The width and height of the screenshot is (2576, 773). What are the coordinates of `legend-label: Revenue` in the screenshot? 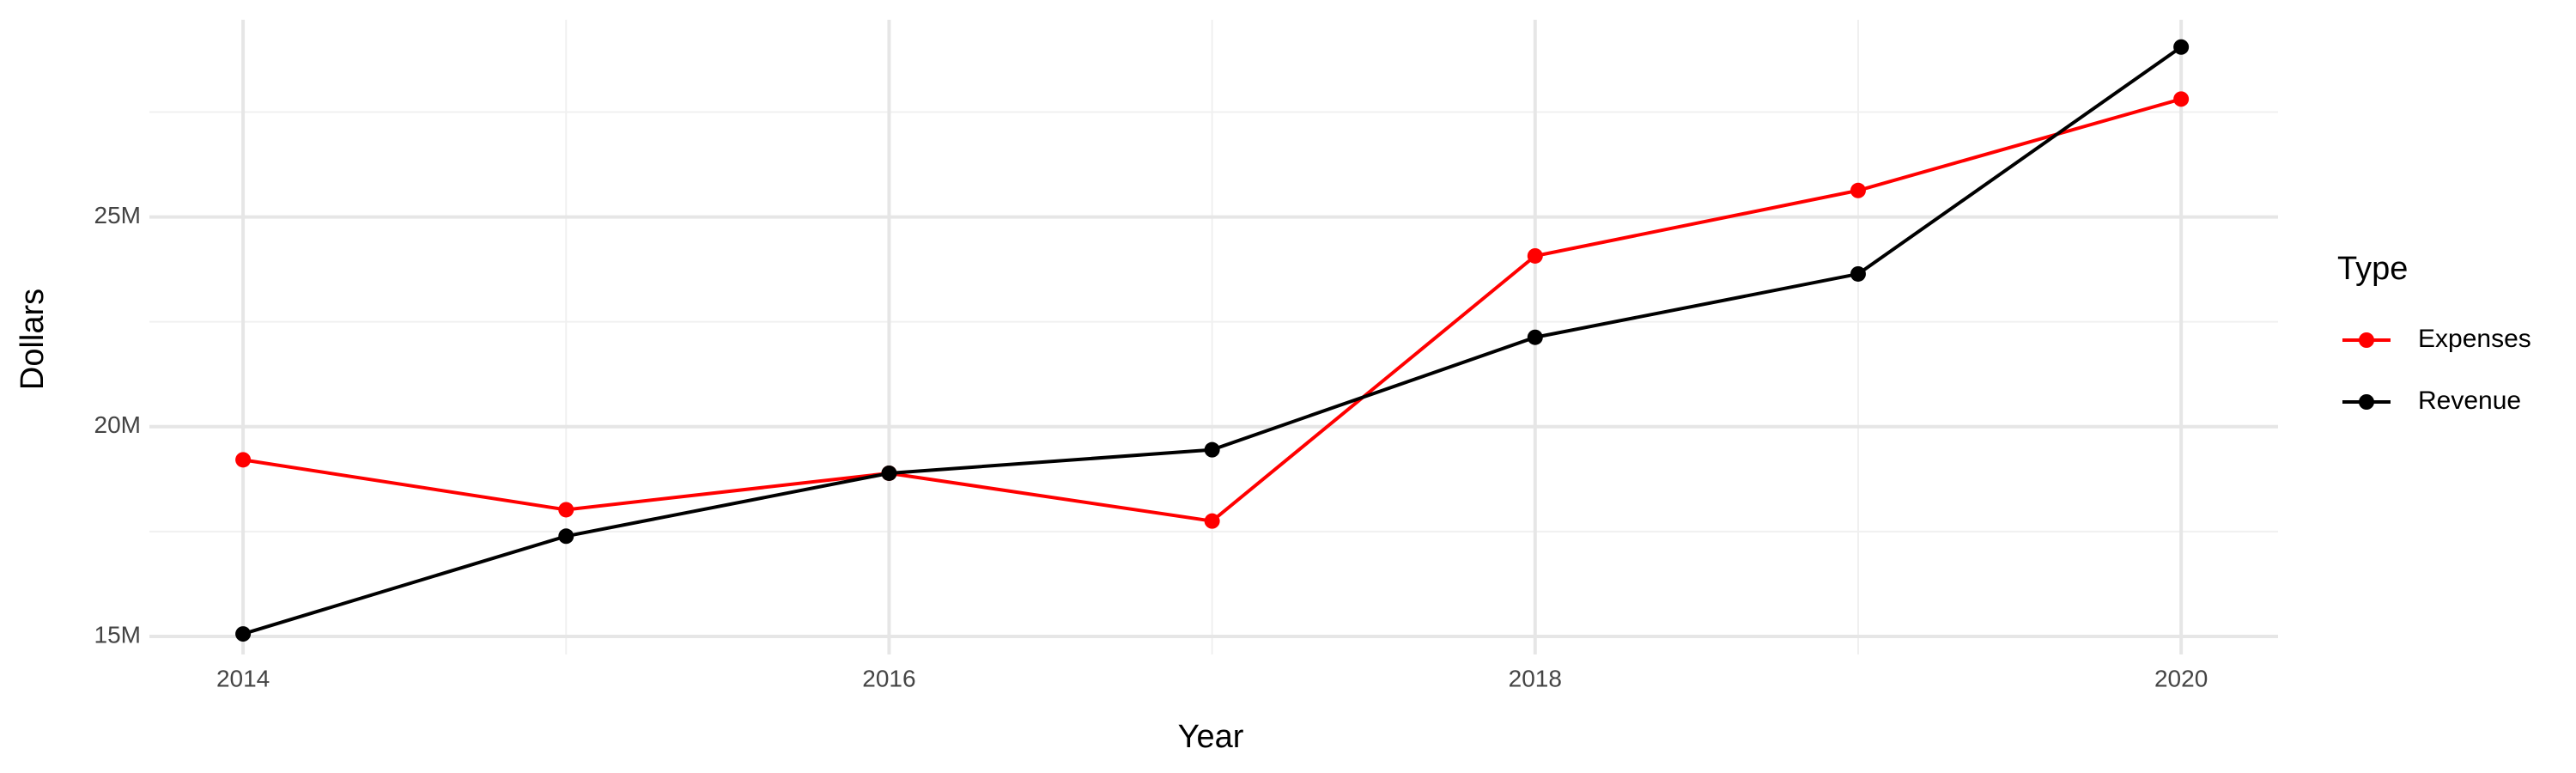 It's located at (2470, 400).